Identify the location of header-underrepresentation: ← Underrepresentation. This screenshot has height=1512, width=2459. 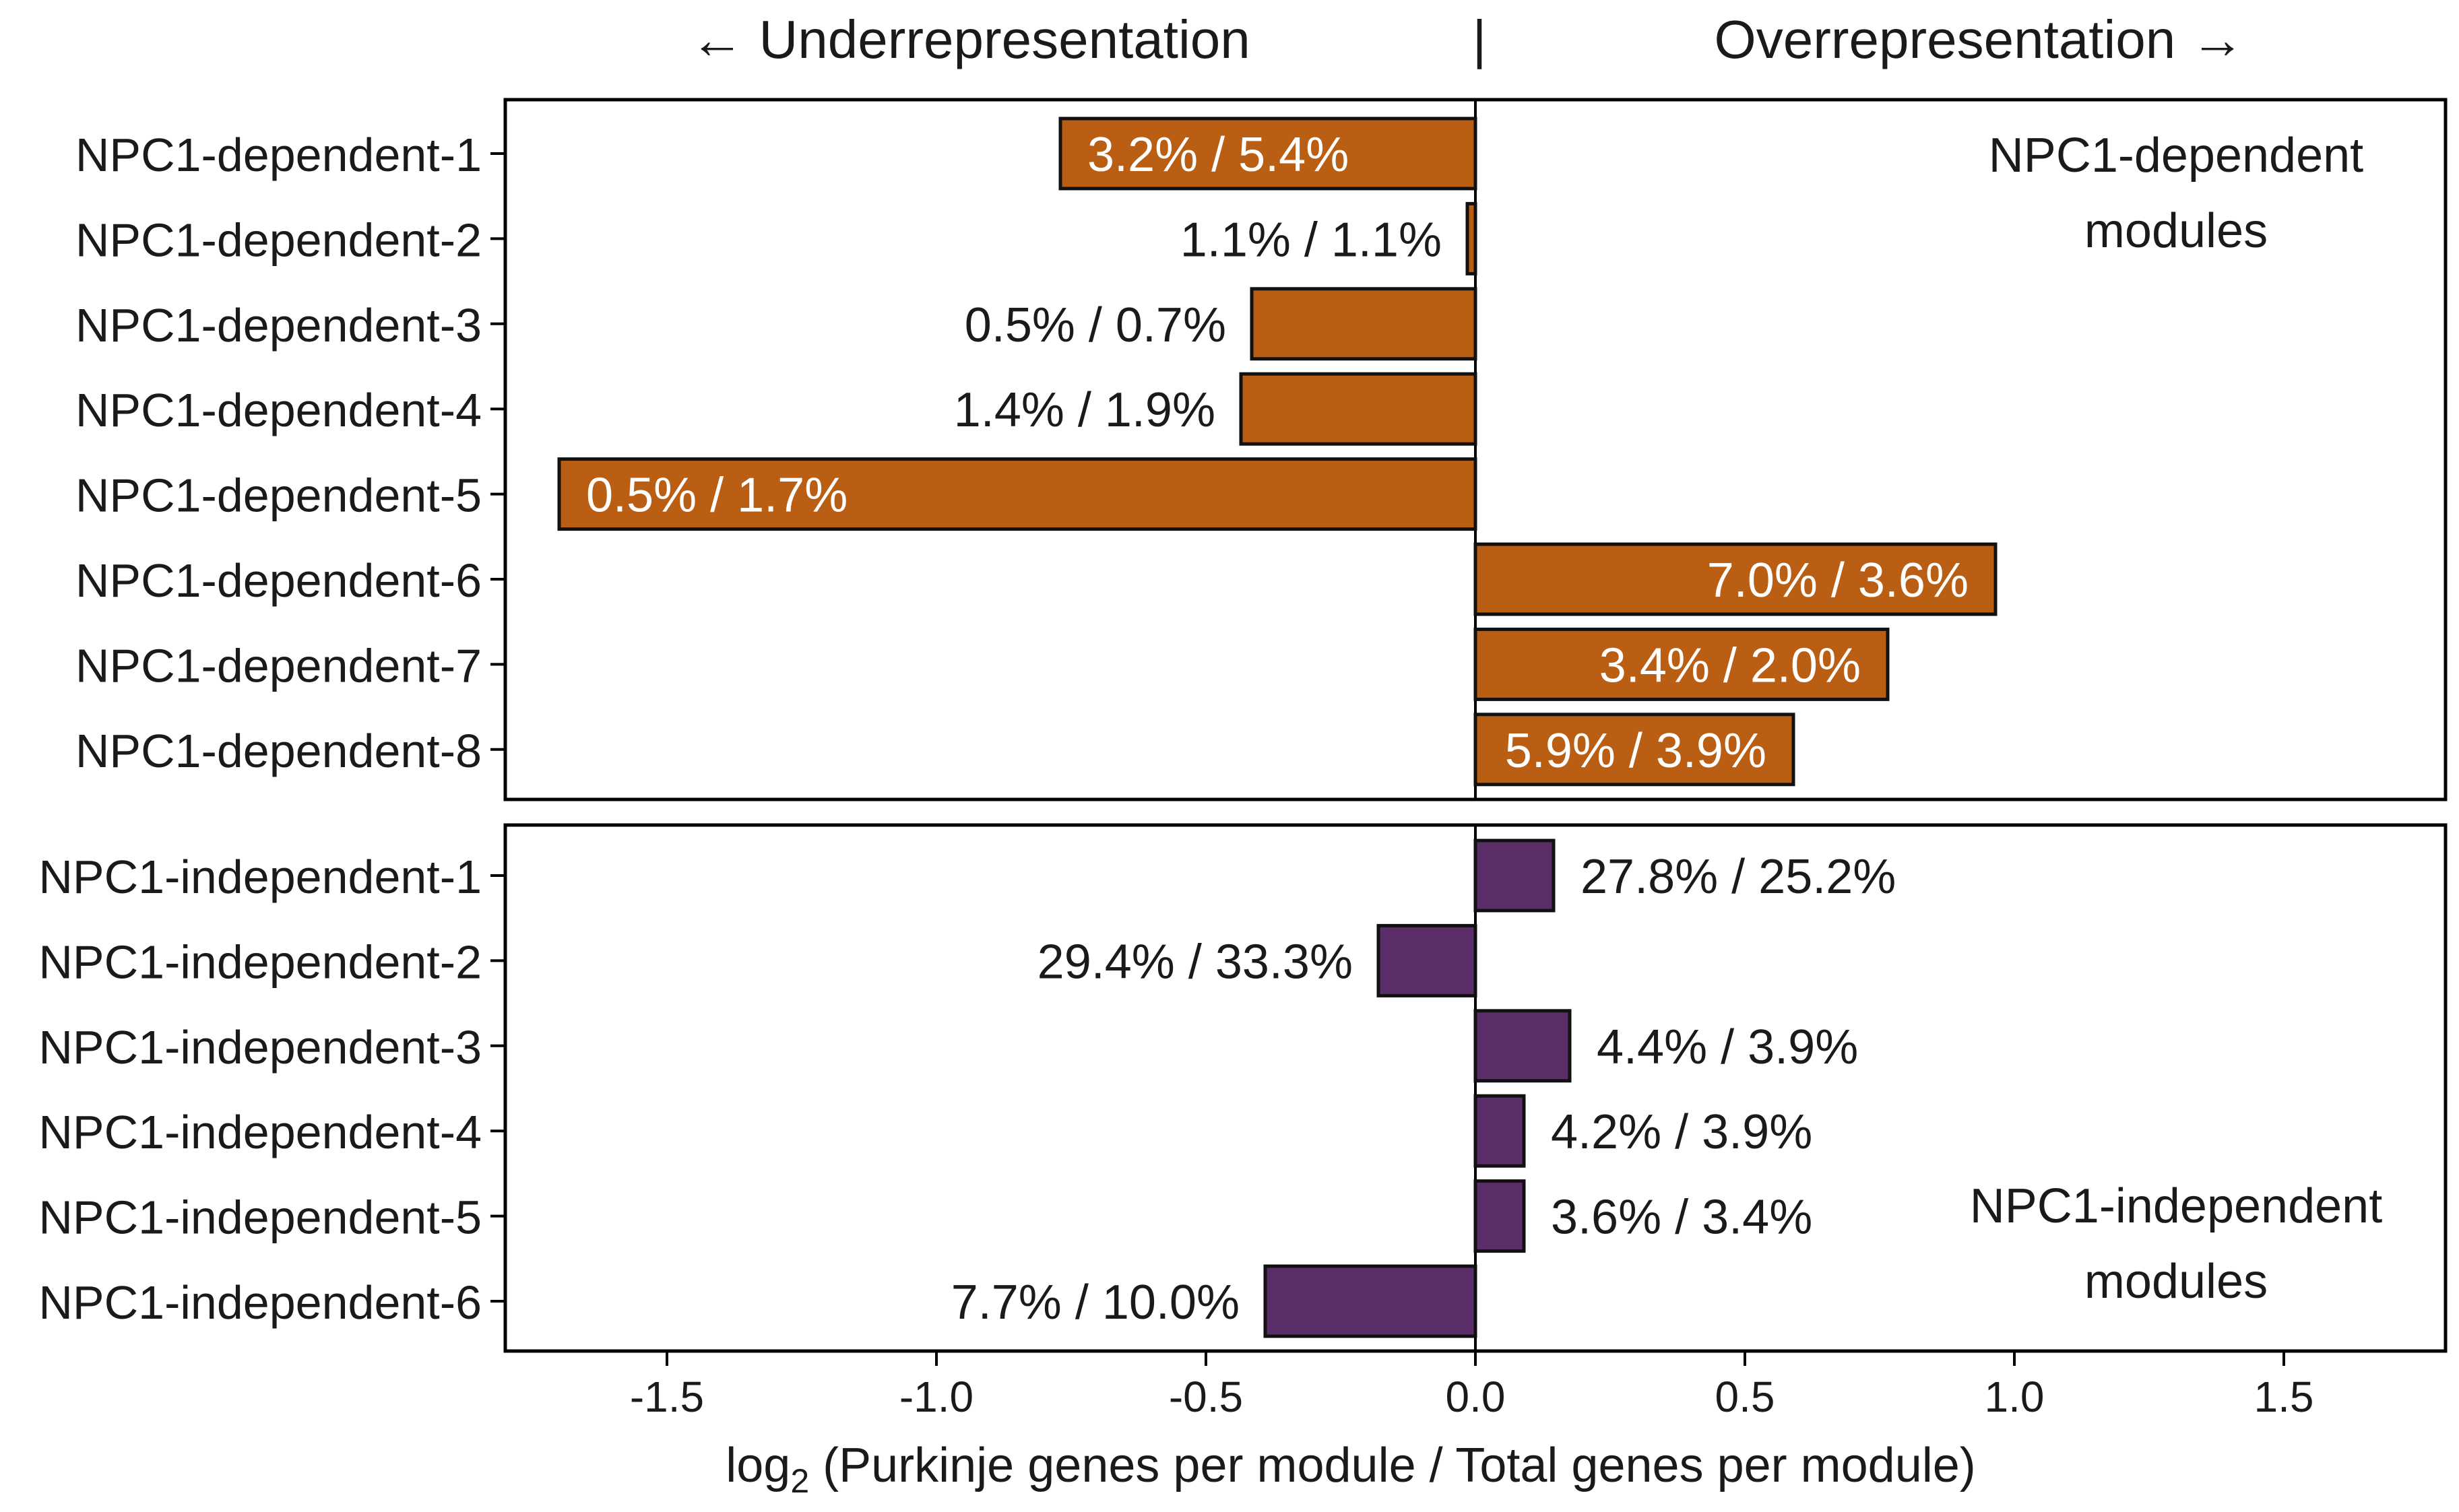
(970, 39).